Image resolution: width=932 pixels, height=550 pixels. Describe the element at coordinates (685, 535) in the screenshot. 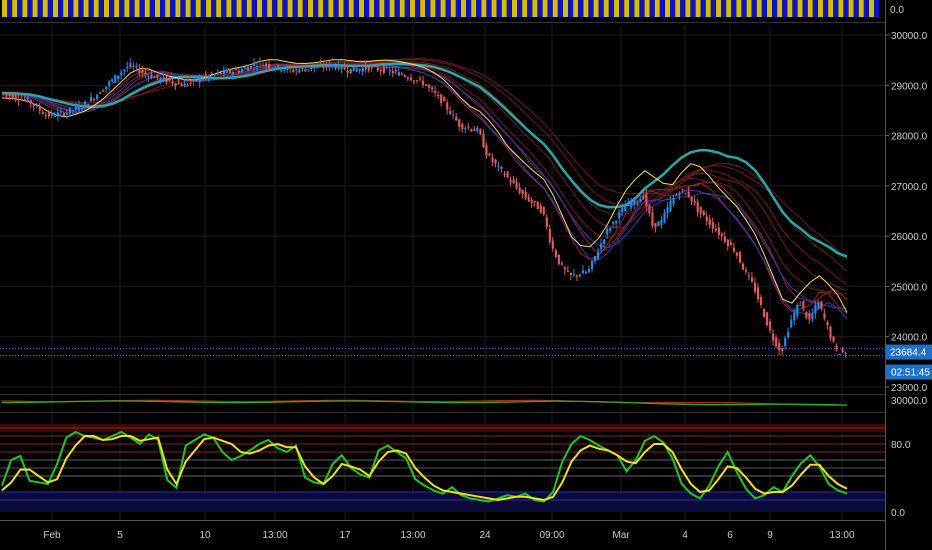

I see `time-tick-label: 4` at that location.